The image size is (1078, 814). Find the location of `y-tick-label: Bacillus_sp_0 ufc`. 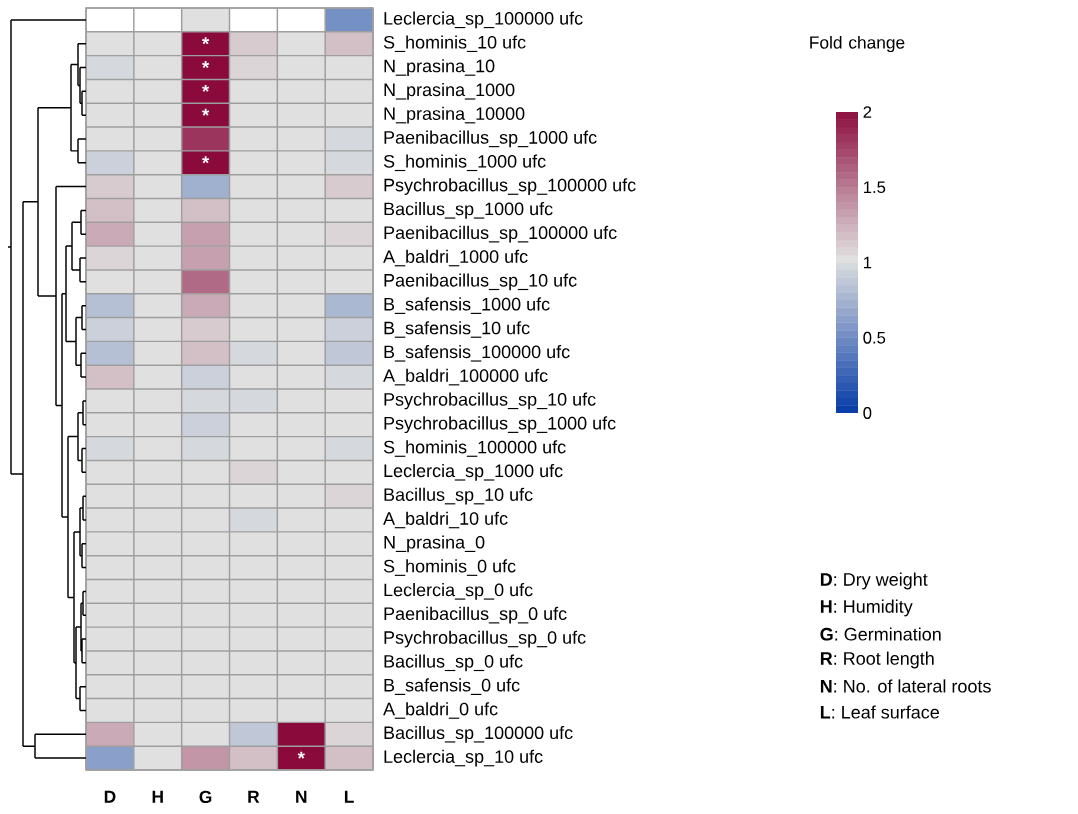

y-tick-label: Bacillus_sp_0 ufc is located at coordinates (453, 663).